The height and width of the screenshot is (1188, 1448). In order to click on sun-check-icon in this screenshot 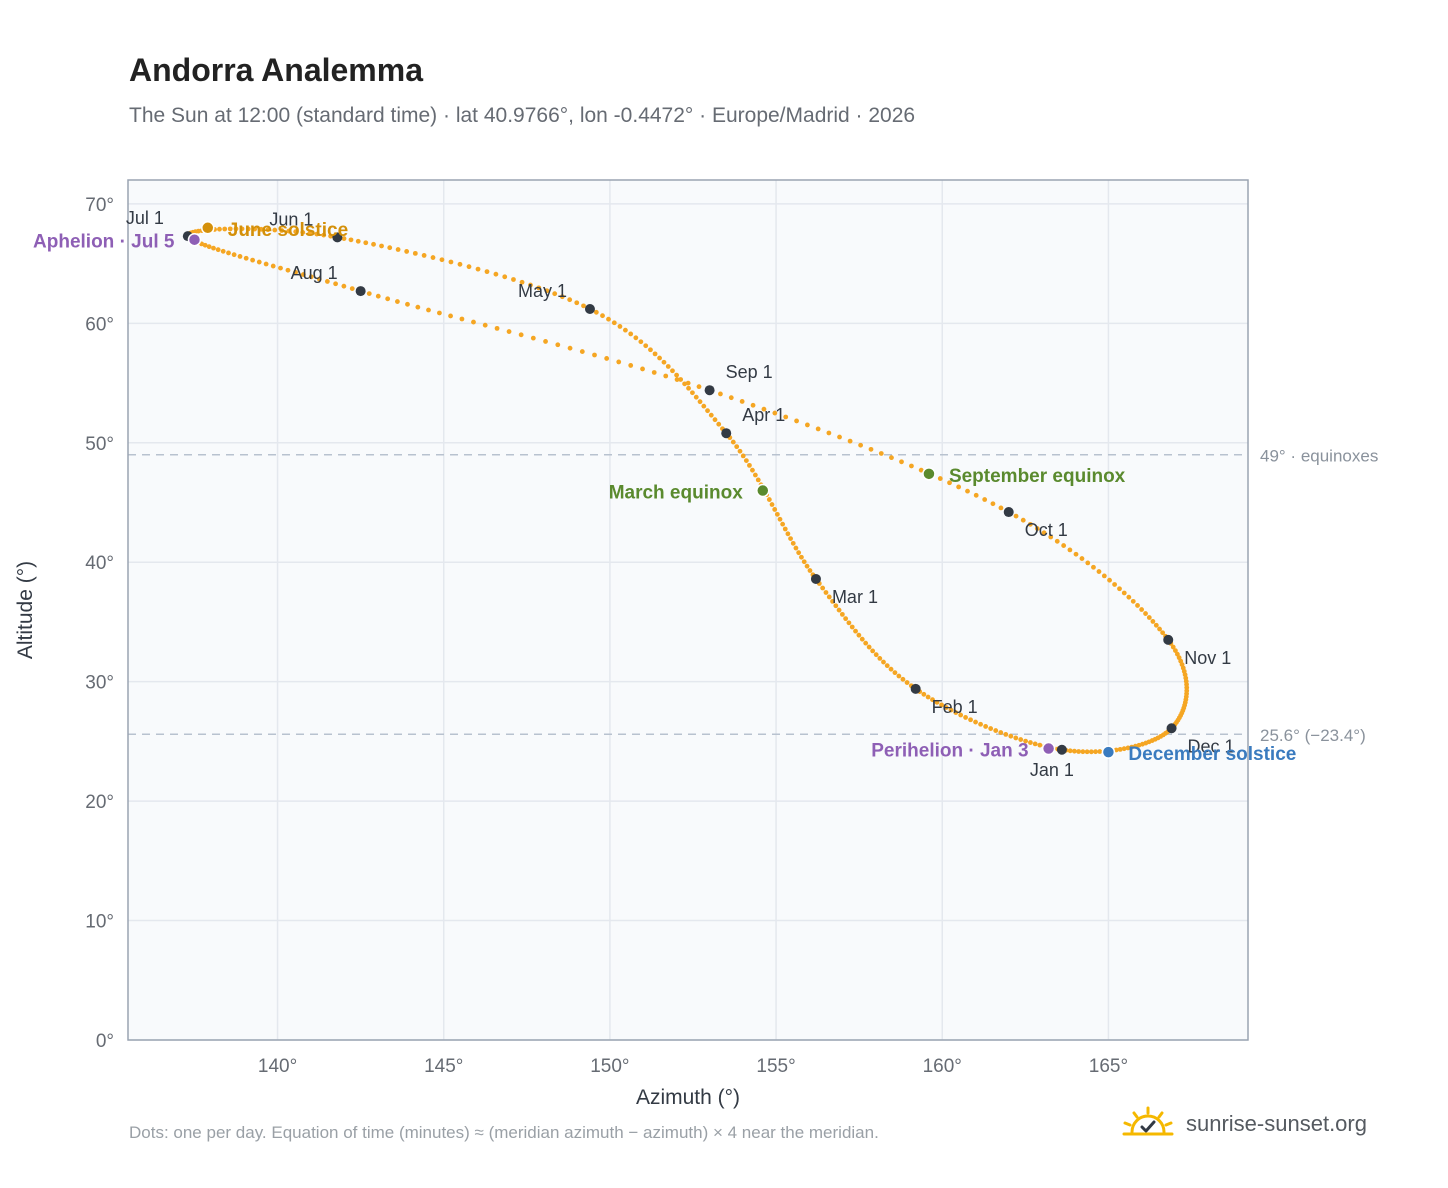, I will do `click(1148, 1121)`.